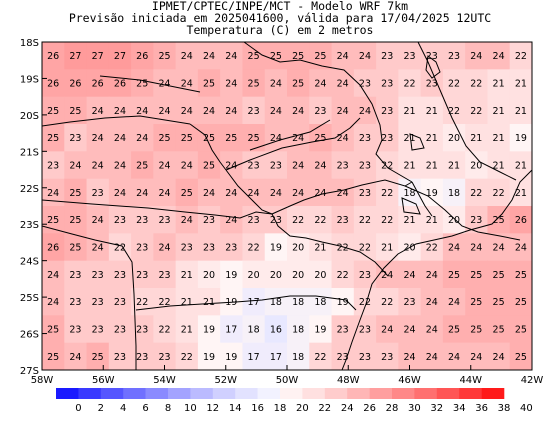  What do you see at coordinates (280, 30) in the screenshot?
I see `title-line-3: Temperatura (C) em 2 metros` at bounding box center [280, 30].